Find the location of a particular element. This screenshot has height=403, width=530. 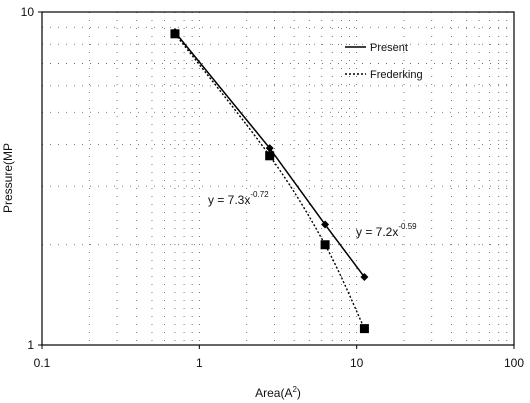

trend-equation-present: y = 7.2x-0.59 is located at coordinates (386, 230).